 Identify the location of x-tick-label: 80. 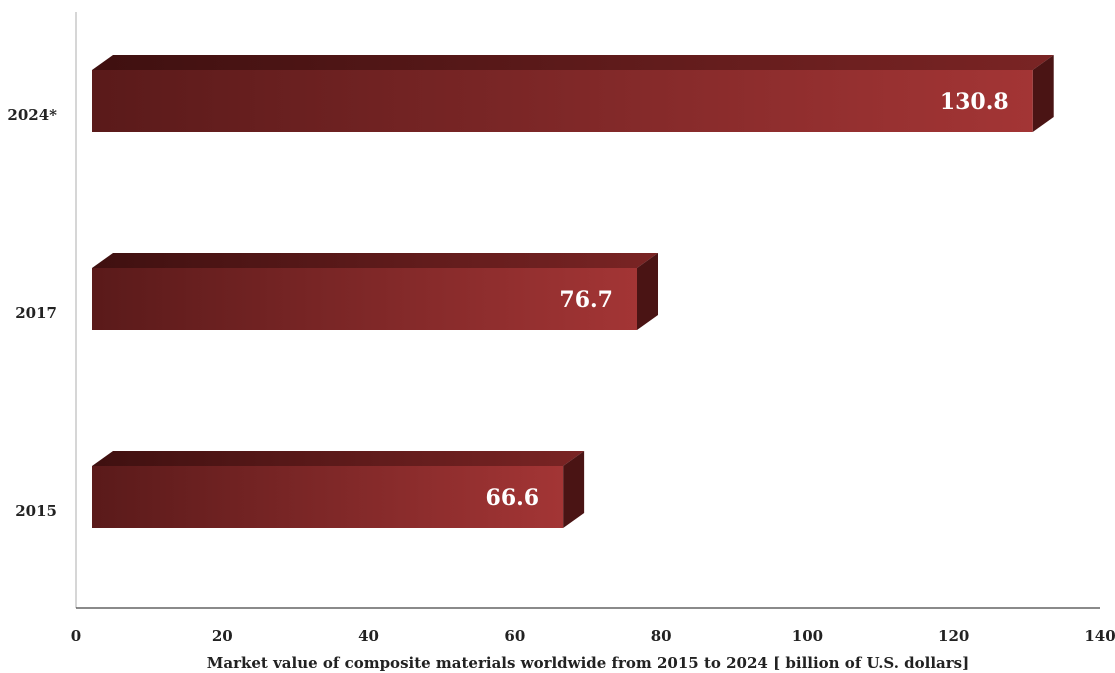
(661, 636).